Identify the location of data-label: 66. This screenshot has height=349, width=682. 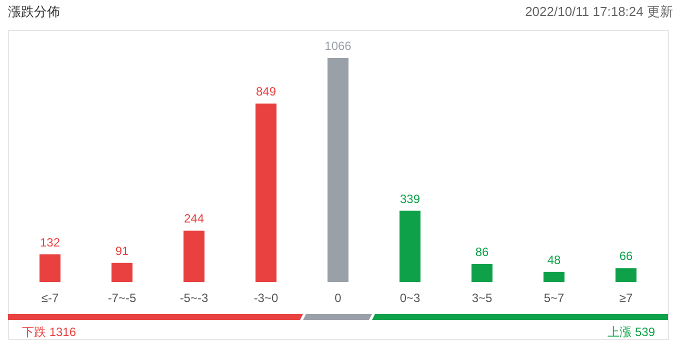
(626, 256).